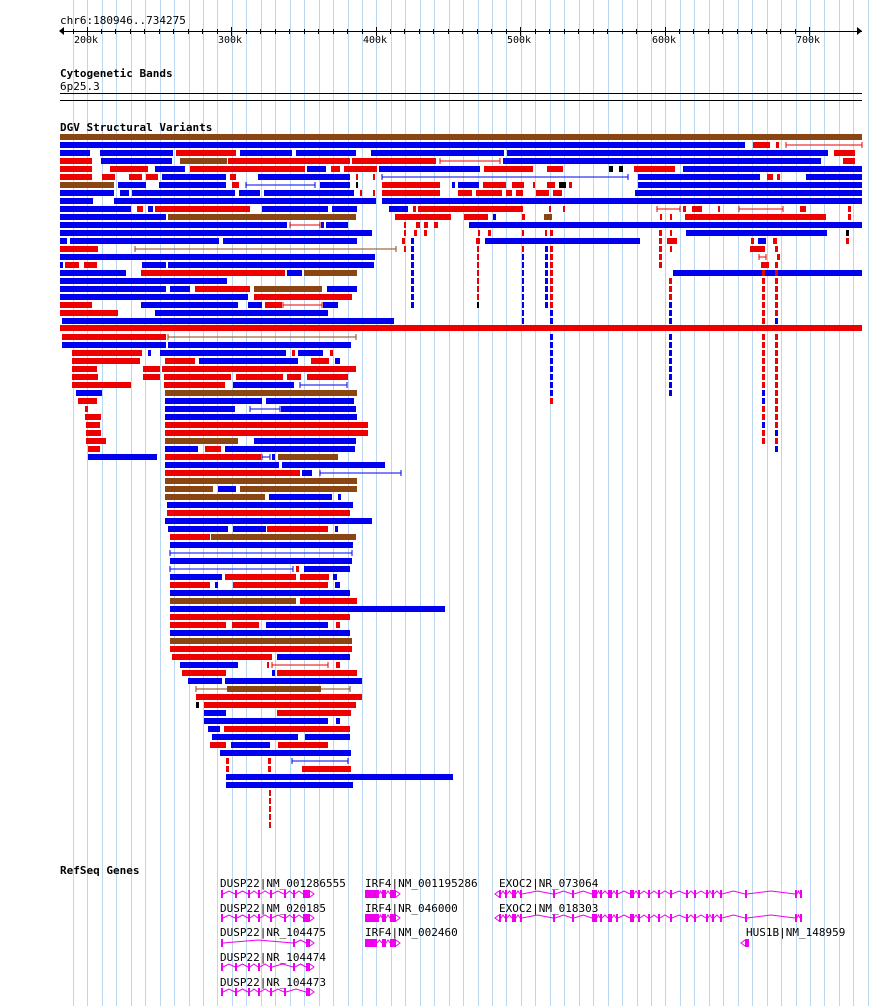 The image size is (890, 1006). I want to click on gene-label: DUSP22|NR_104473, so click(273, 982).